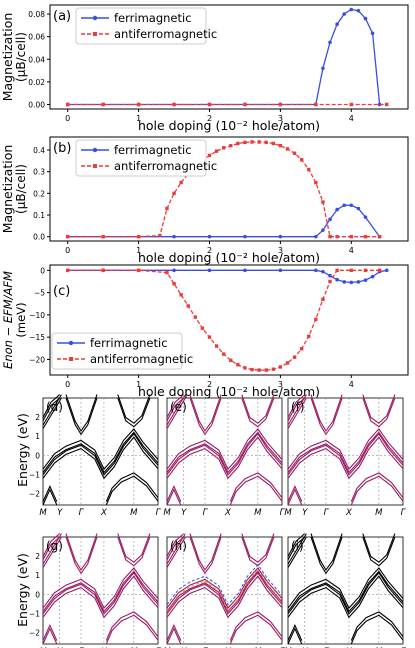 The height and width of the screenshot is (648, 415). What do you see at coordinates (178, 546) in the screenshot?
I see `band-panel-label: (h)` at bounding box center [178, 546].